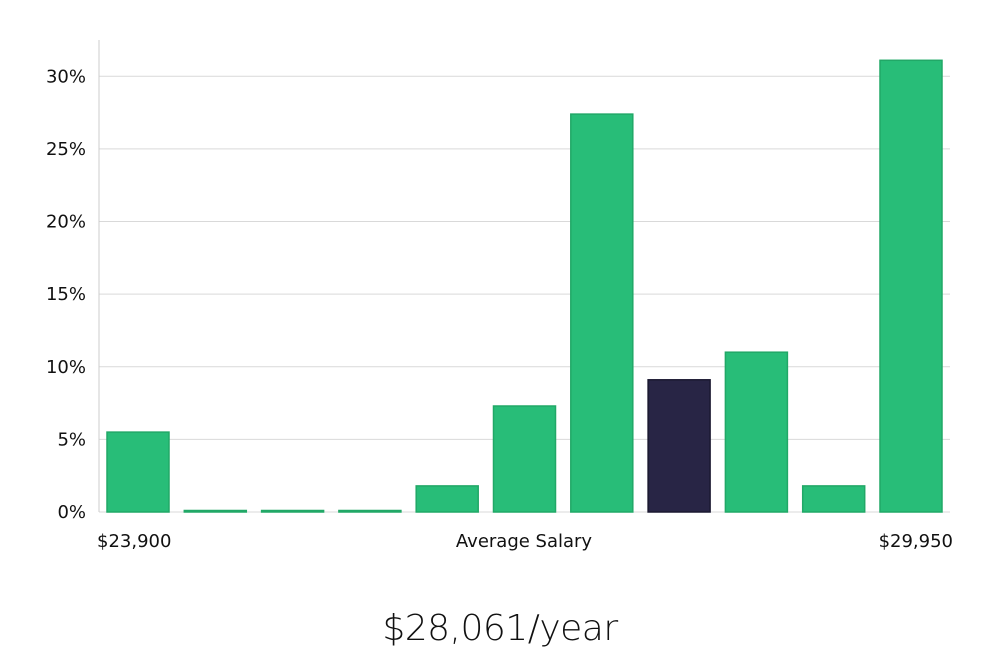  I want to click on y-axis-ticks: 0% 5% 10% 15% 20% 25% 30%, so click(66, 294).